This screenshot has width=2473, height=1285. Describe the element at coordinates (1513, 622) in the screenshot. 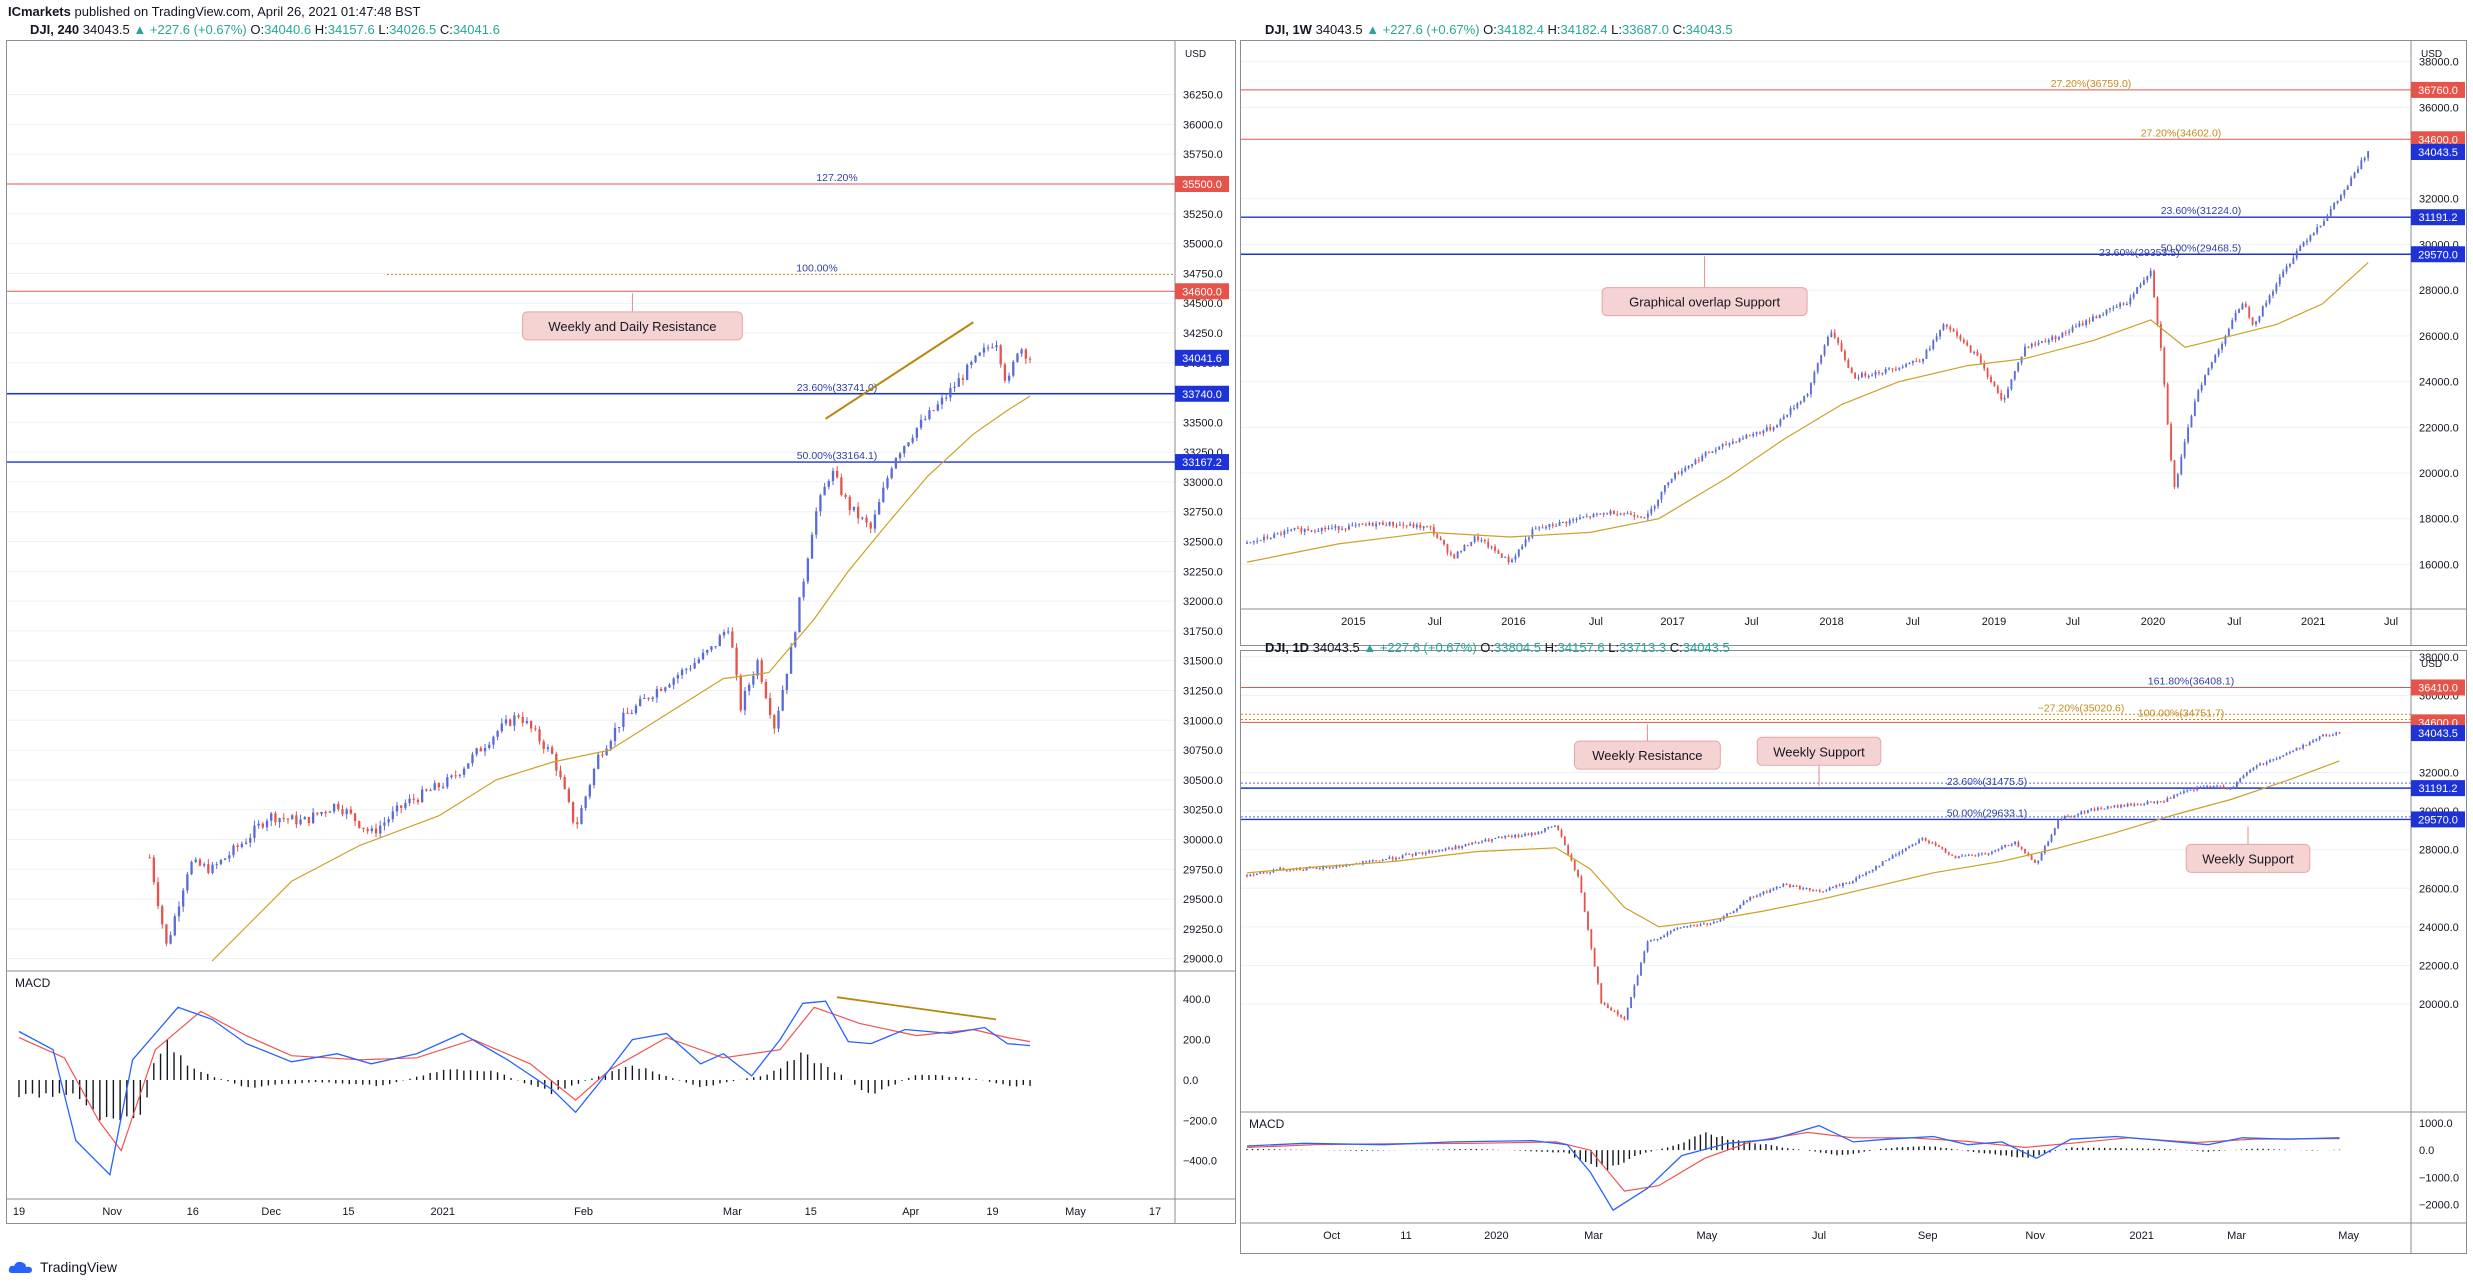

I see `x-tick-label: 2016` at that location.